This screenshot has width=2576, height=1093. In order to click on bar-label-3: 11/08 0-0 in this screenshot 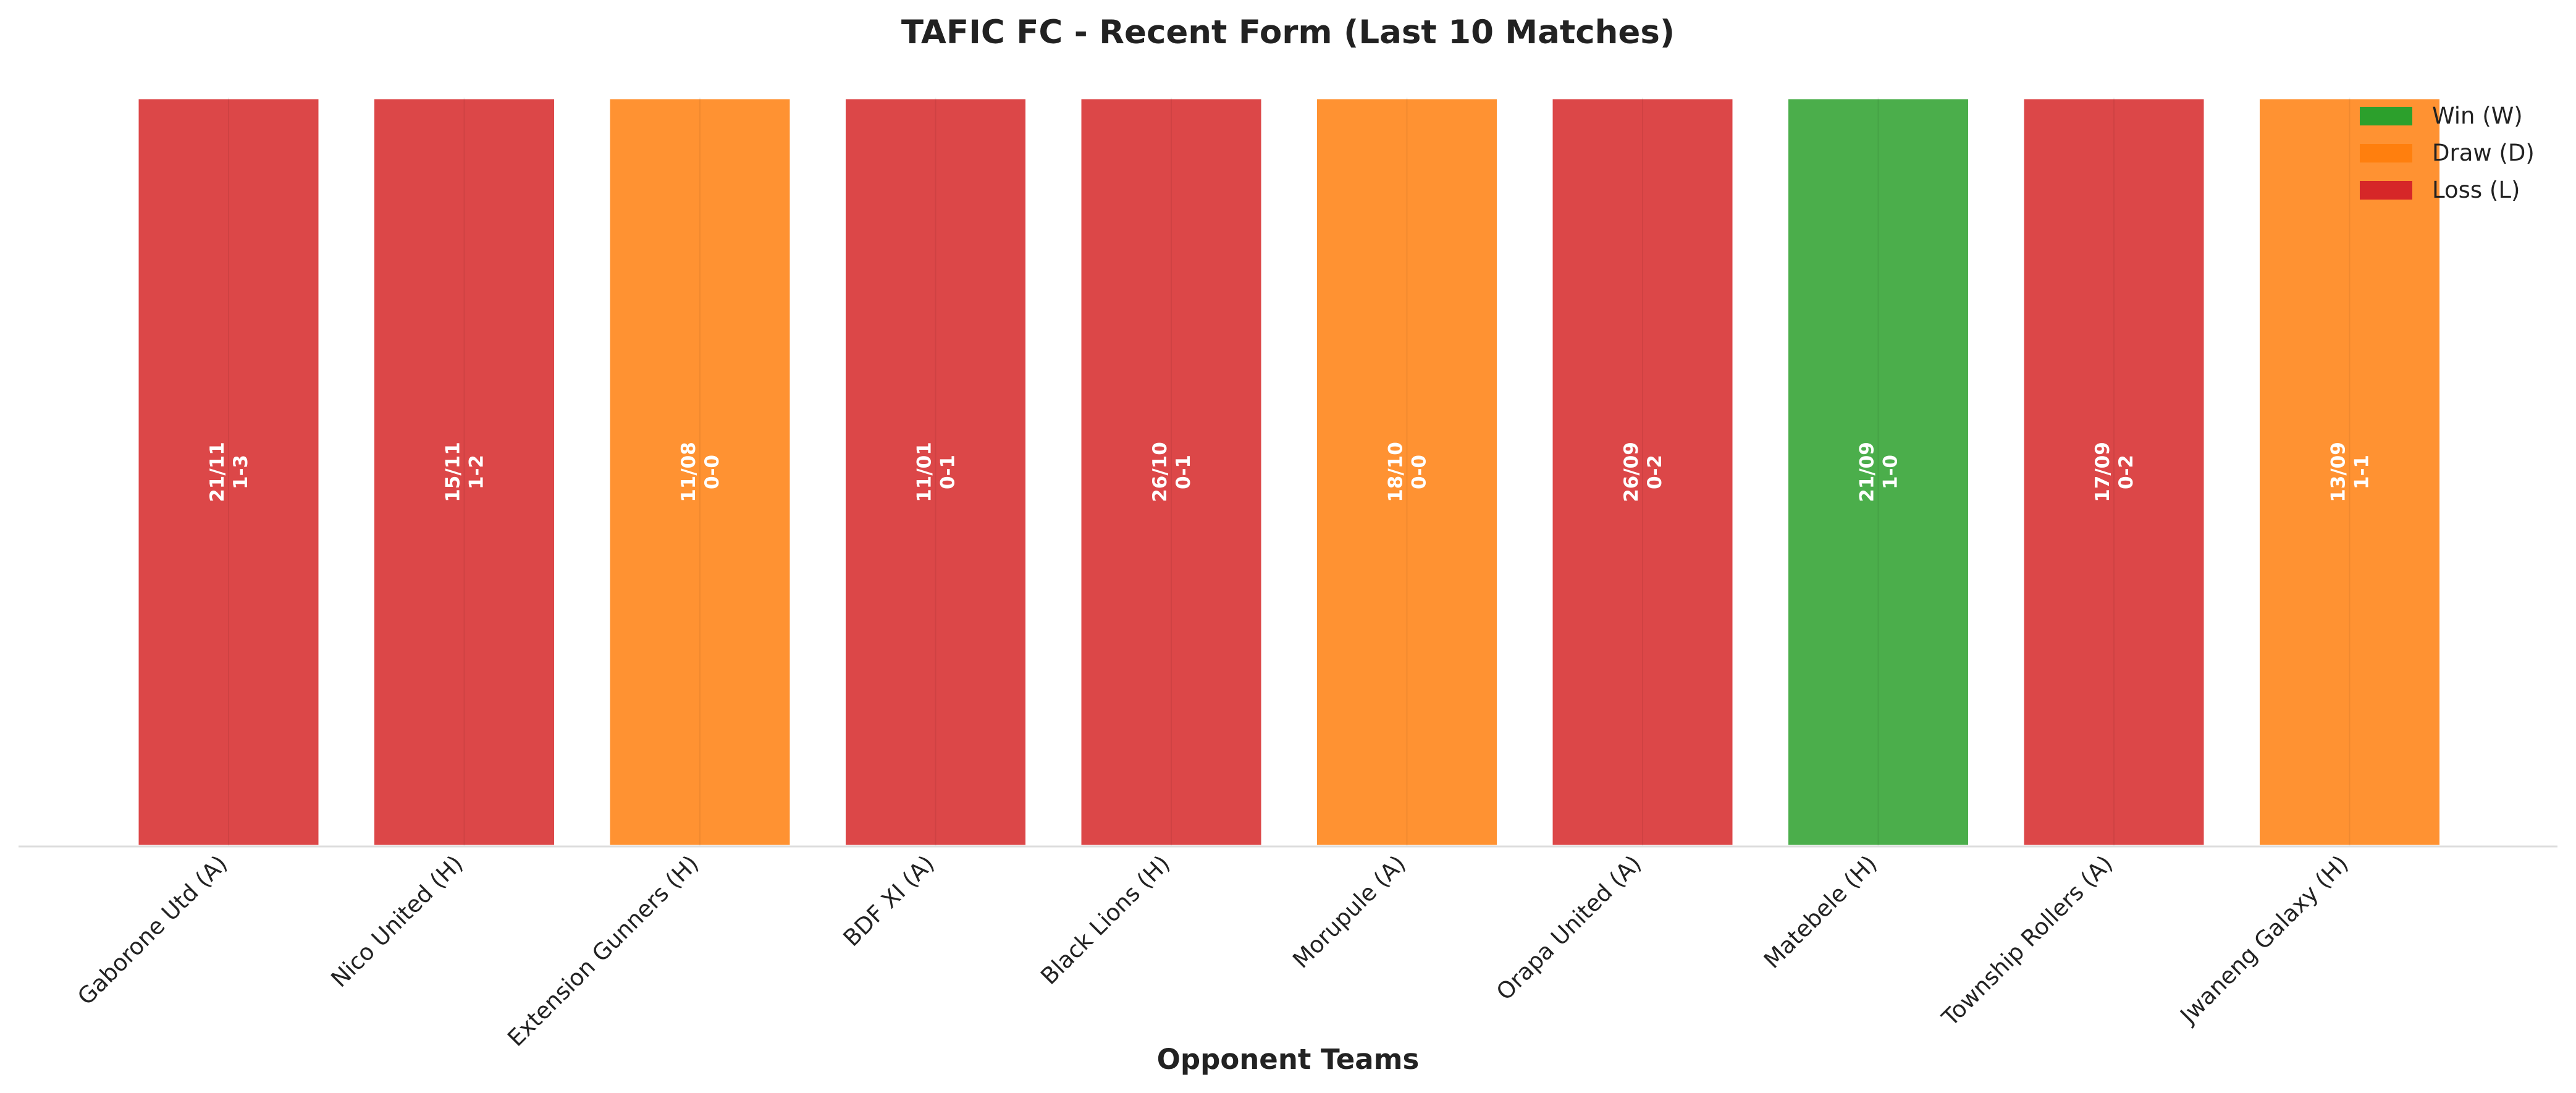, I will do `click(700, 472)`.